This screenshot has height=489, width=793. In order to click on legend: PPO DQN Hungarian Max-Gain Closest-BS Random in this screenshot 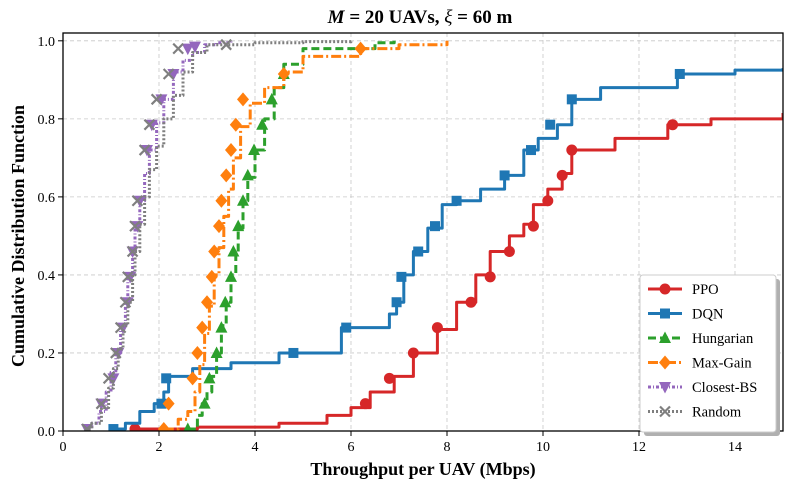, I will do `click(709, 355)`.